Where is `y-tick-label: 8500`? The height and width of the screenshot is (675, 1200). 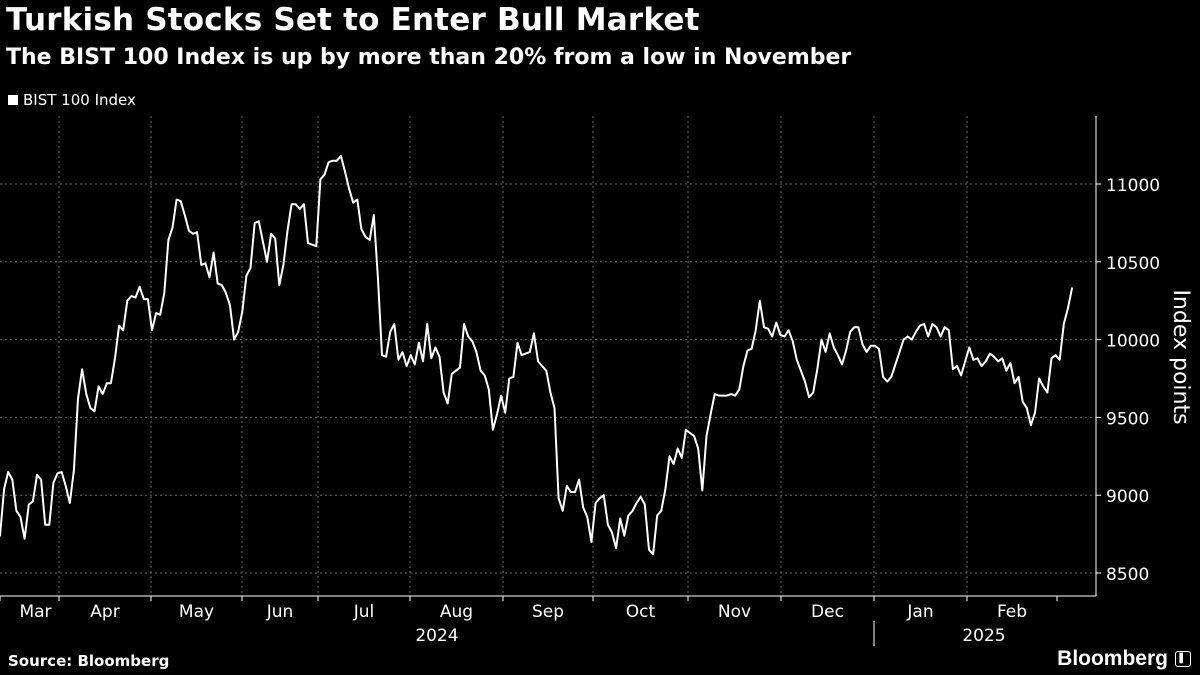
y-tick-label: 8500 is located at coordinates (1127, 575).